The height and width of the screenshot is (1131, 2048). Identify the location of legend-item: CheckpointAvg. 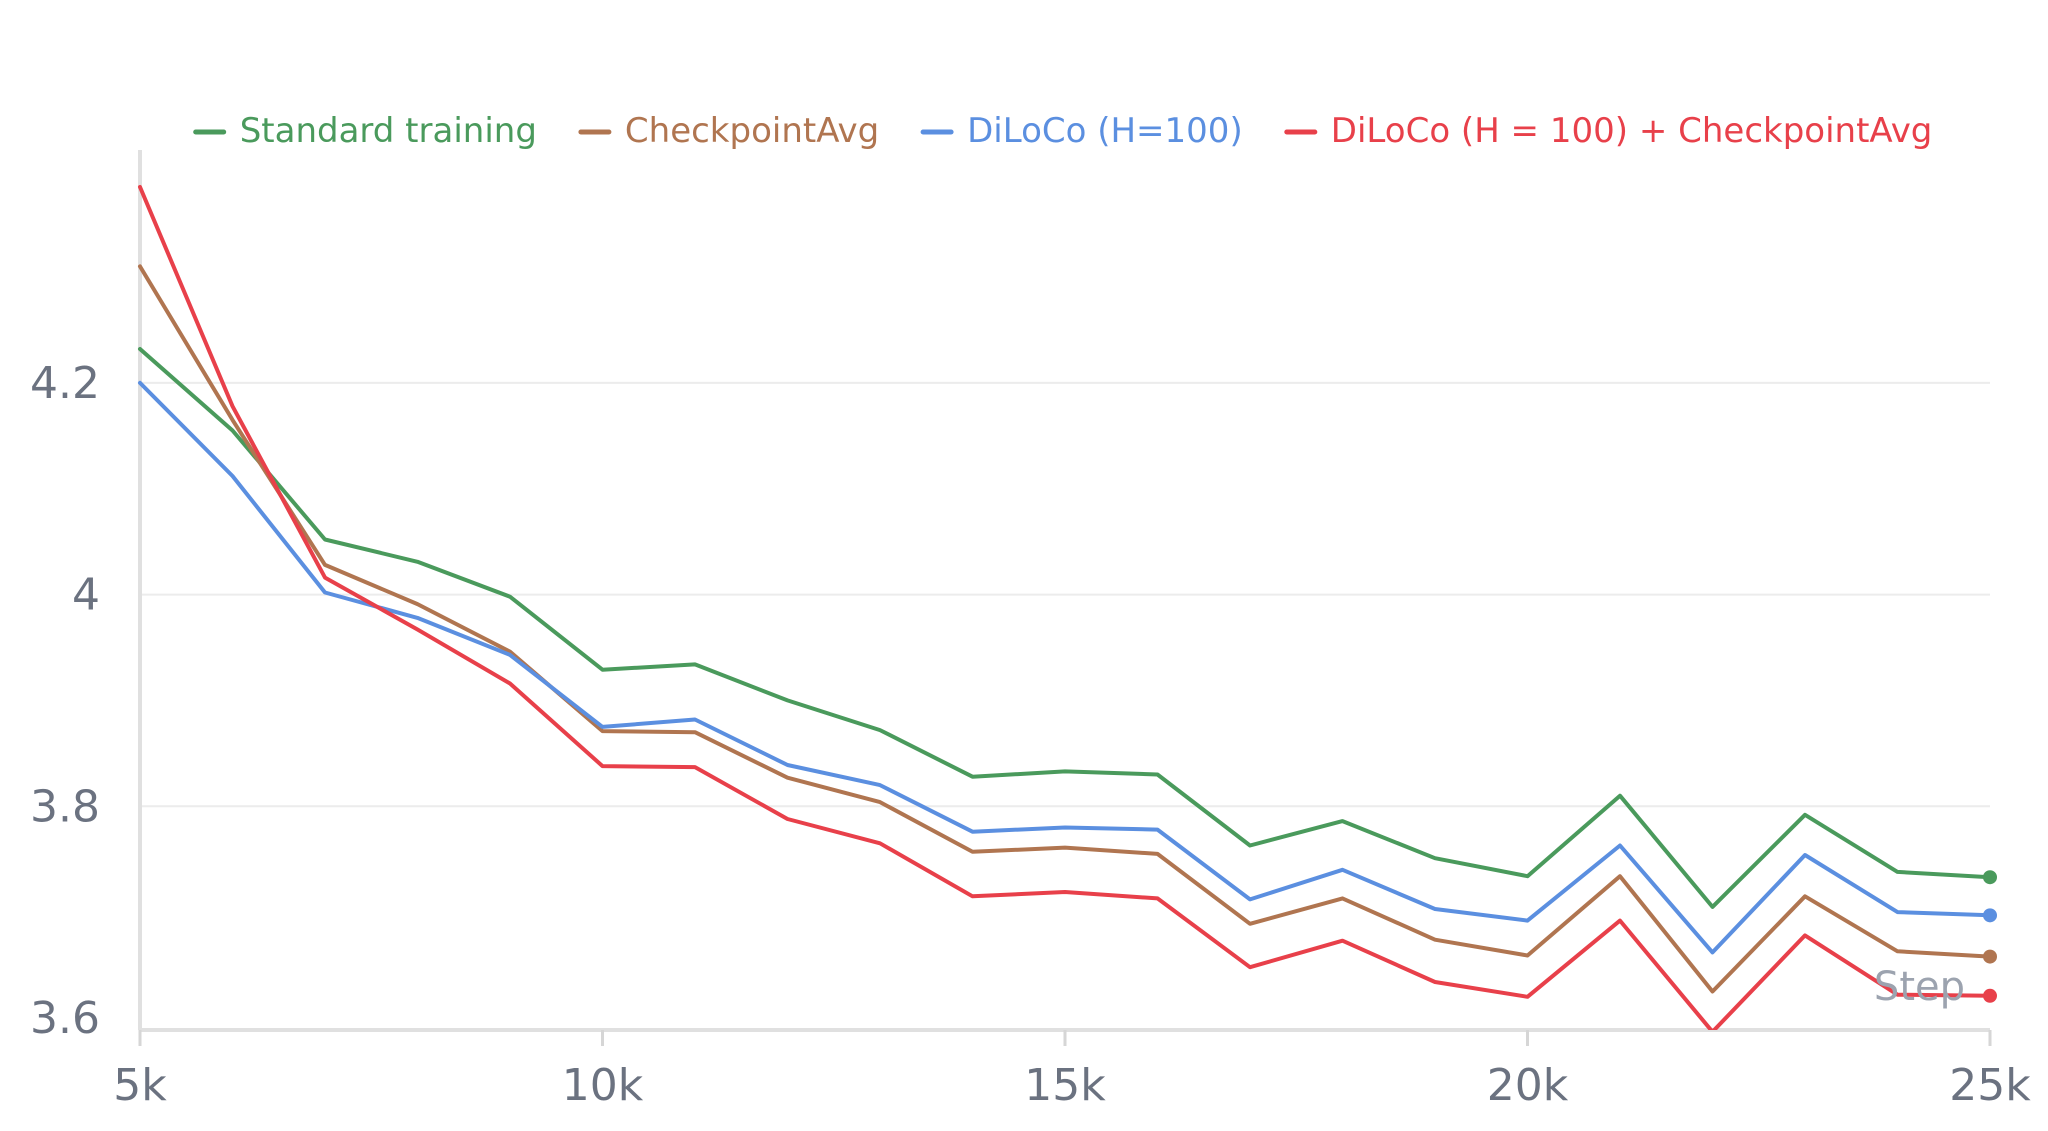
(728, 131).